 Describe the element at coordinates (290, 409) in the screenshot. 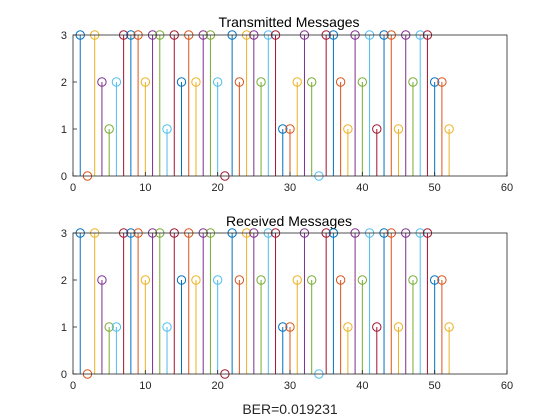

I see `x-axis-label: BER=0.019231` at that location.